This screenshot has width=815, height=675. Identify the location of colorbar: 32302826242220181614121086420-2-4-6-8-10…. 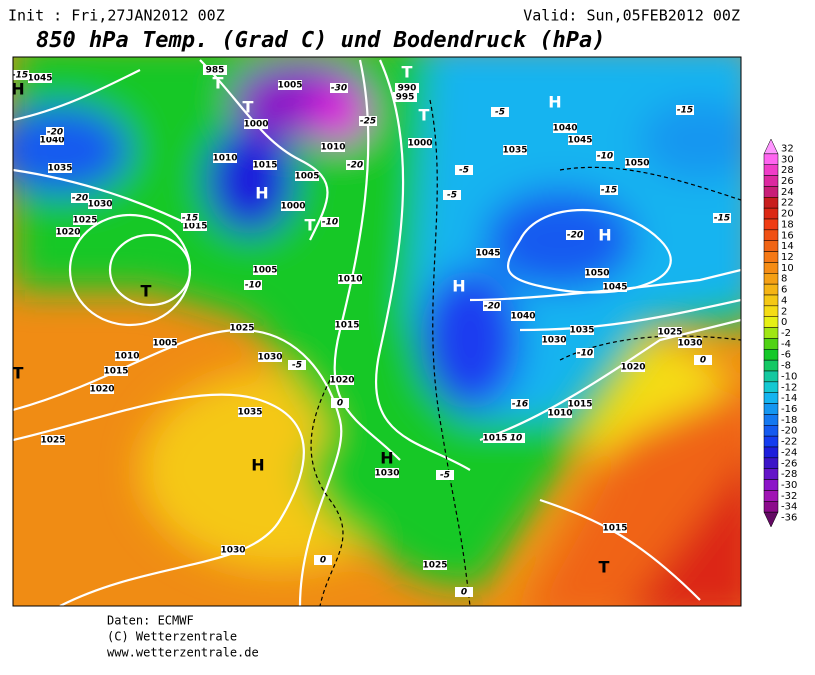
(780, 333).